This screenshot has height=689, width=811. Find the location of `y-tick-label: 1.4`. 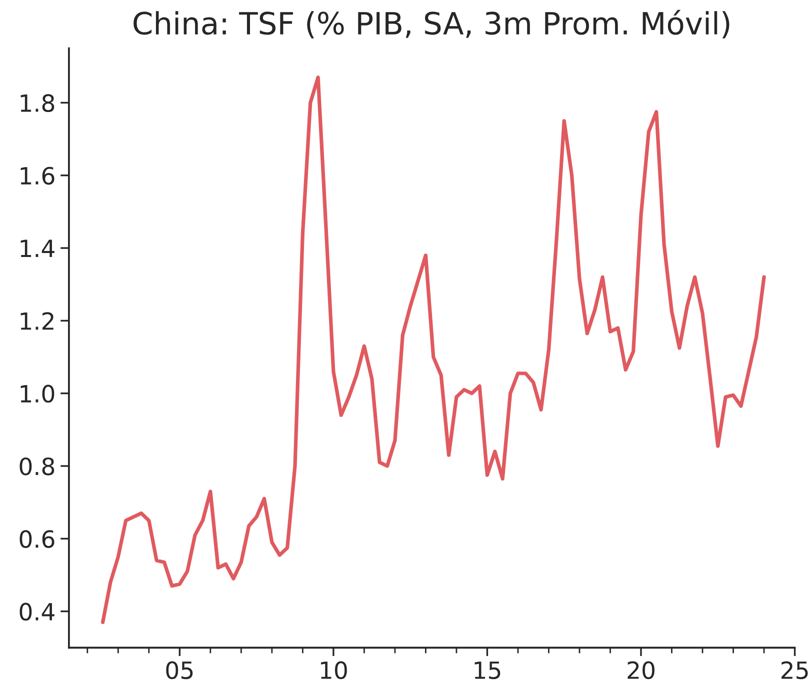

y-tick-label: 1.4 is located at coordinates (37, 249).